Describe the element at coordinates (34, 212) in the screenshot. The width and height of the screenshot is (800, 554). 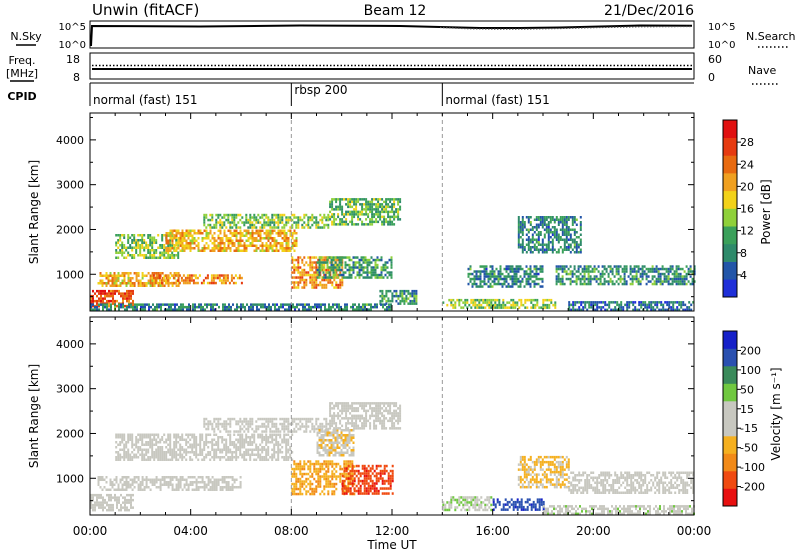
I see `power-ylabel: Slant Range [km]` at that location.